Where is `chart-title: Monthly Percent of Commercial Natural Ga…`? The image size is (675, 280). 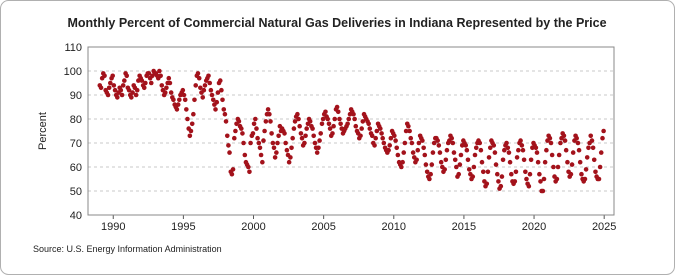
chart-title: Monthly Percent of Commercial Natural Ga… is located at coordinates (336, 23).